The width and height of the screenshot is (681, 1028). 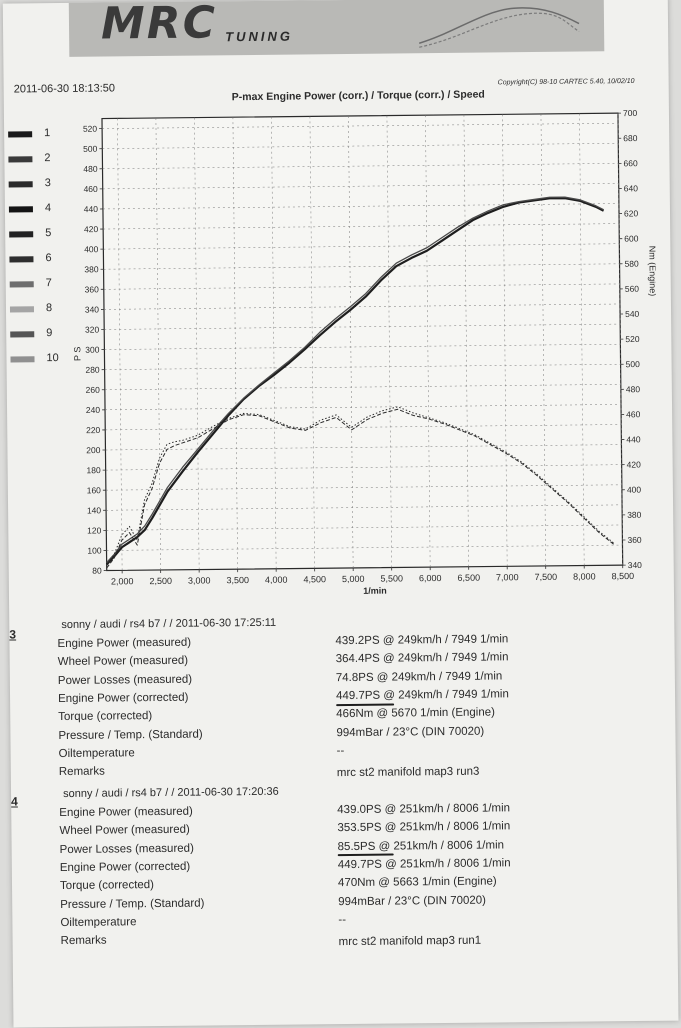 I want to click on y-tick-label: 380, so click(x=91, y=269).